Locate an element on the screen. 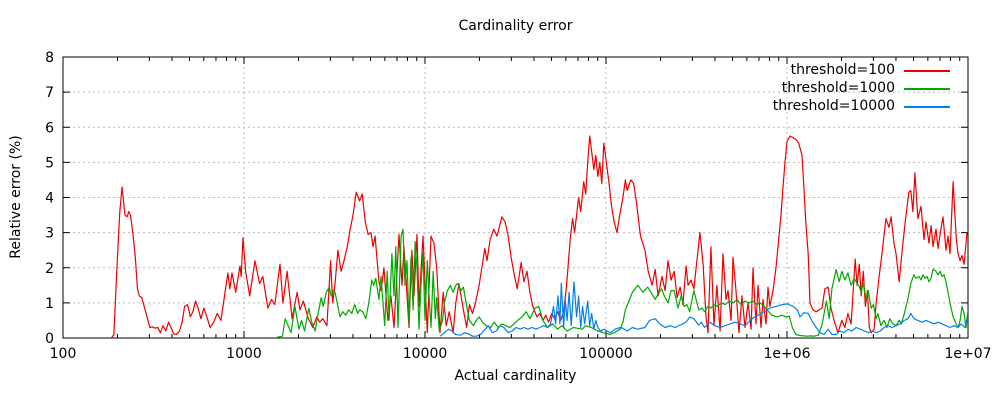 The height and width of the screenshot is (400, 1000). chart-title: Cardinality error is located at coordinates (515, 26).